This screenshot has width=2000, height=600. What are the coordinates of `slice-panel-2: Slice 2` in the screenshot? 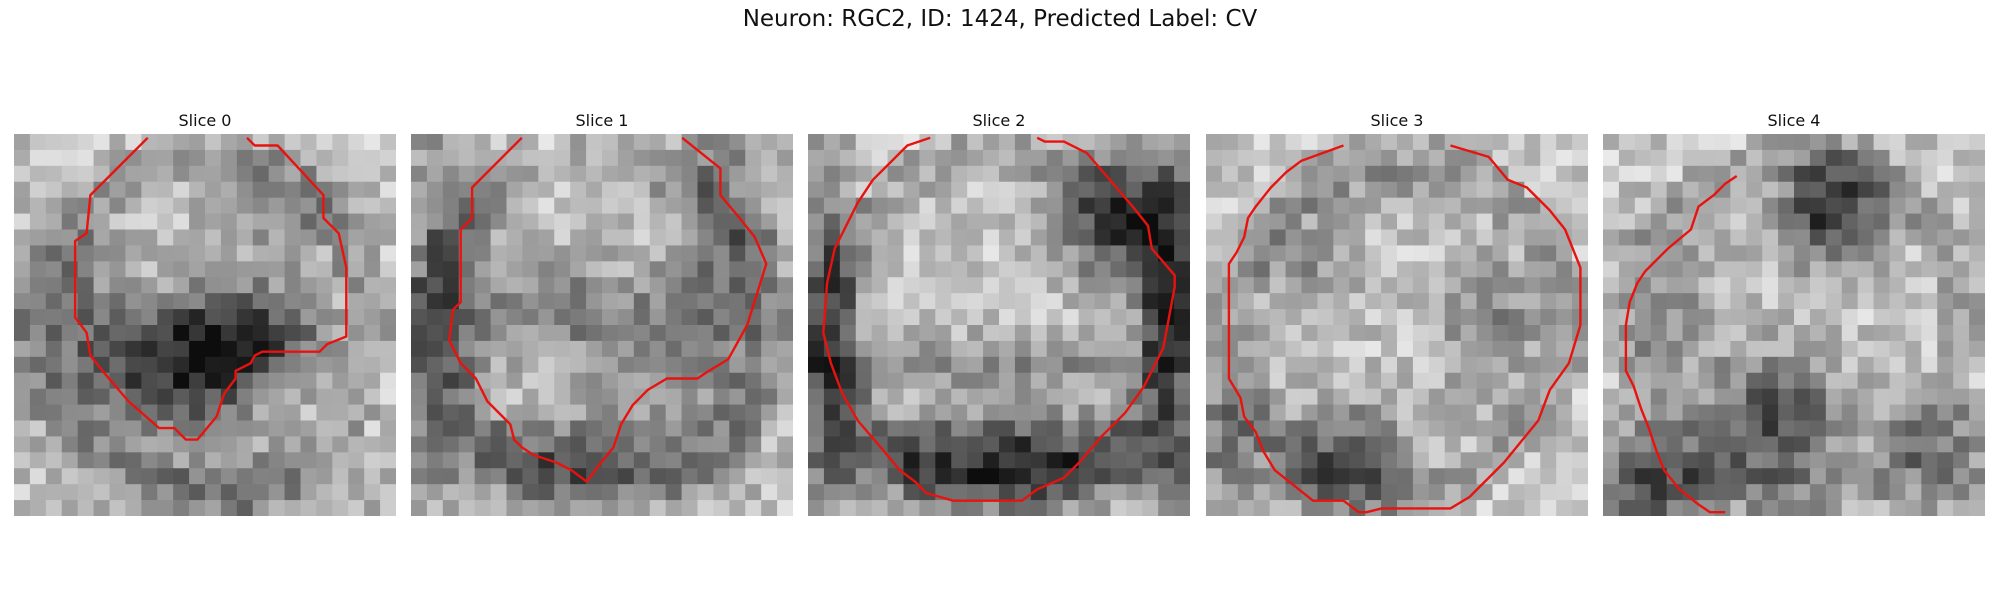 It's located at (999, 312).